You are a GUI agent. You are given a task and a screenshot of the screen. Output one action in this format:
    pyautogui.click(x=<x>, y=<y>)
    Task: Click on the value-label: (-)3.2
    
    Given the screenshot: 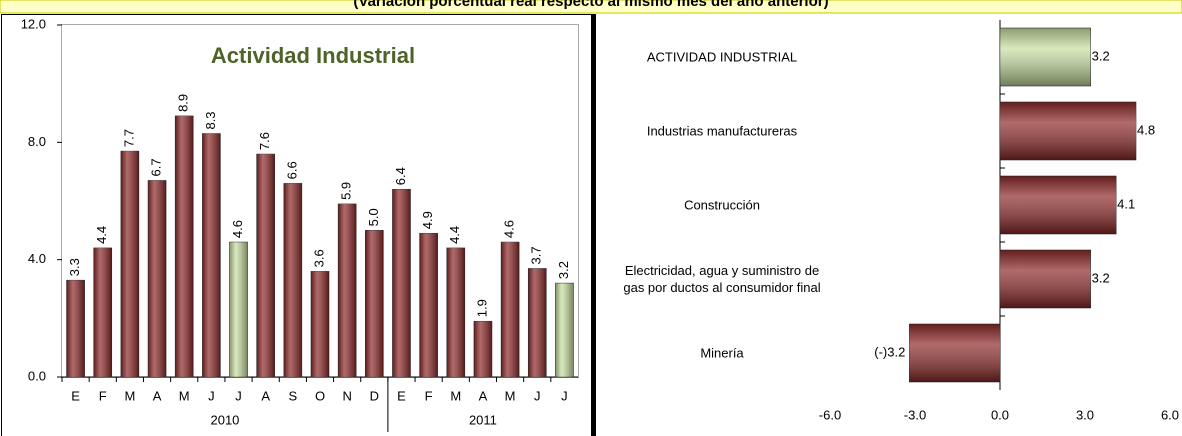 What is the action you would take?
    pyautogui.click(x=889, y=351)
    